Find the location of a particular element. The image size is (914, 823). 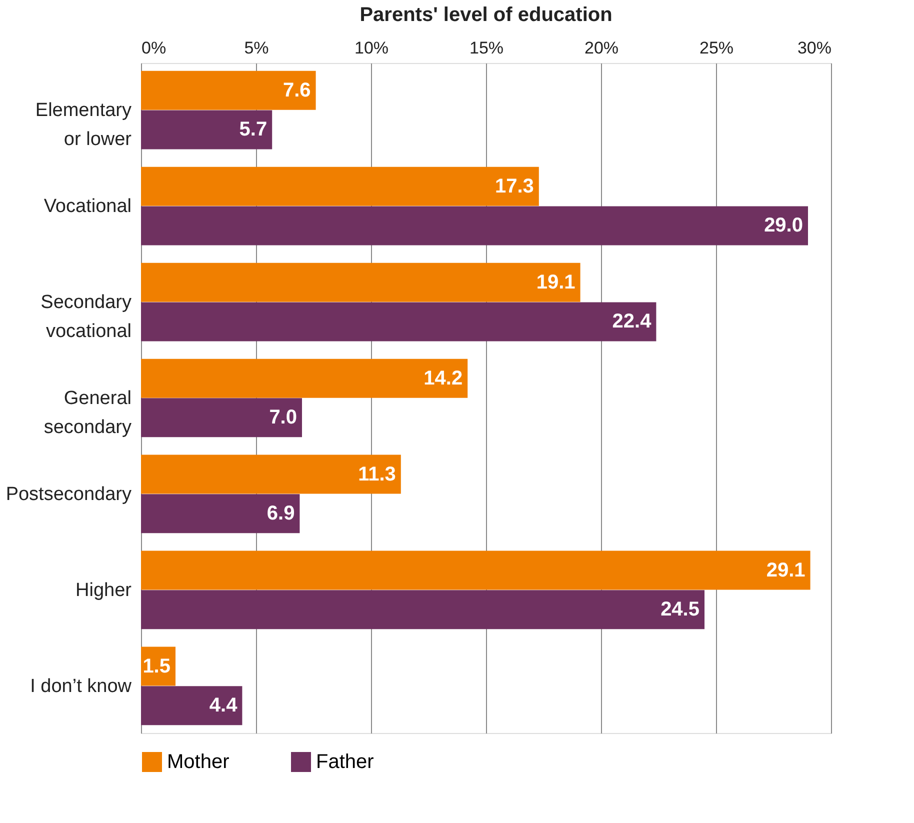

x-tick-label: 25% is located at coordinates (716, 48).